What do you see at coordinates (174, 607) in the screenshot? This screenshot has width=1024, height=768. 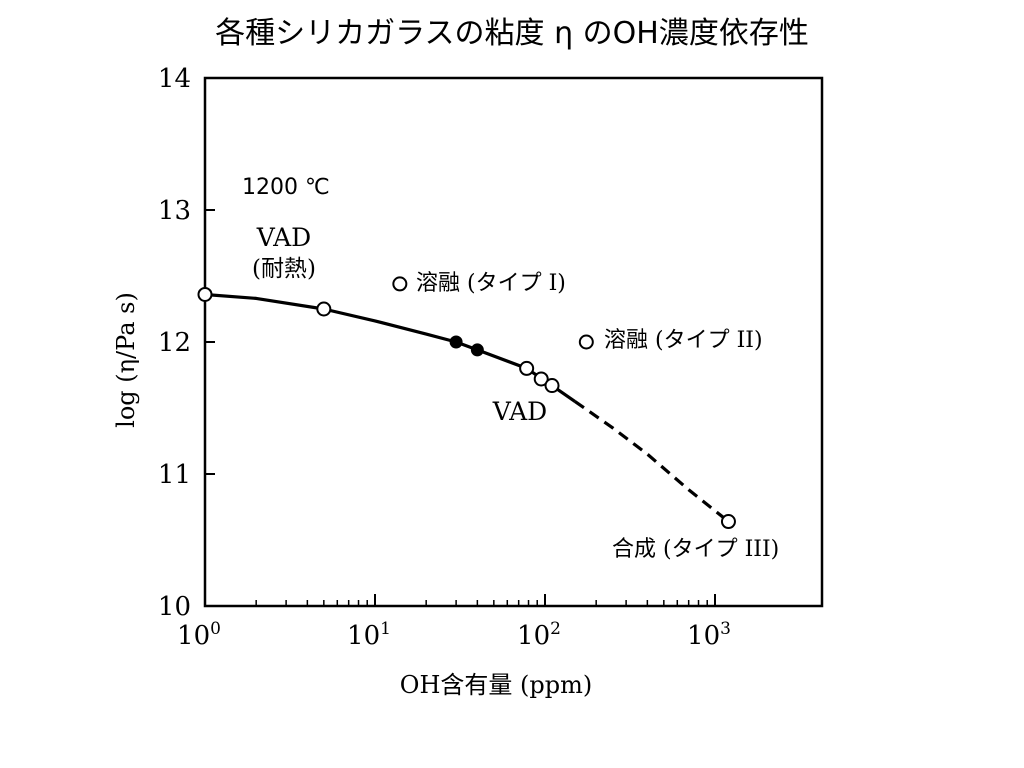 I see `y-tick-label: 10` at bounding box center [174, 607].